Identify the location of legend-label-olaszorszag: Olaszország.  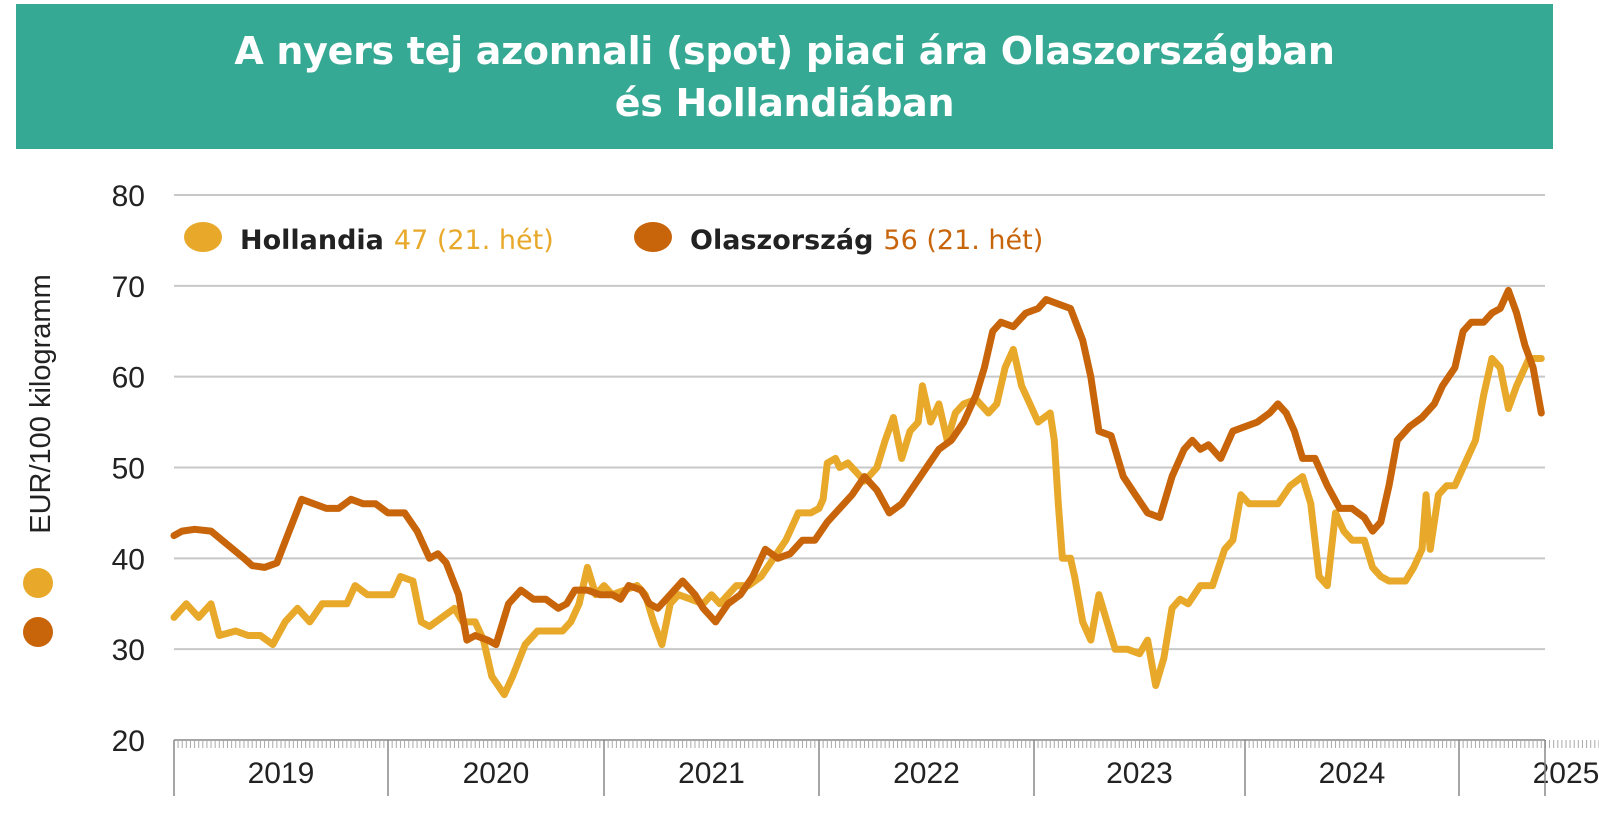
(781, 240).